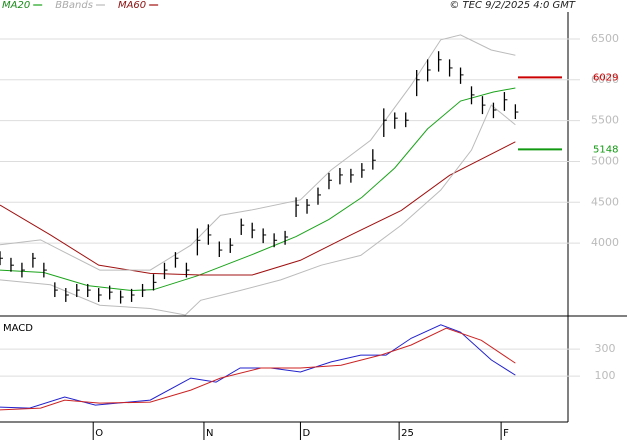 This screenshot has width=627, height=440. I want to click on y-tick-label: 100, so click(605, 375).